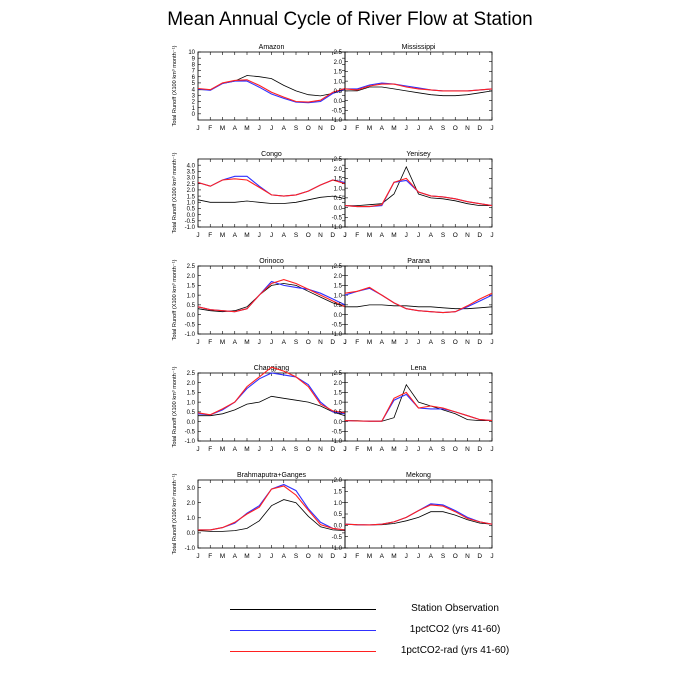 Image resolution: width=700 pixels, height=700 pixels. Describe the element at coordinates (303, 609) in the screenshot. I see `legend-line-observation` at that location.